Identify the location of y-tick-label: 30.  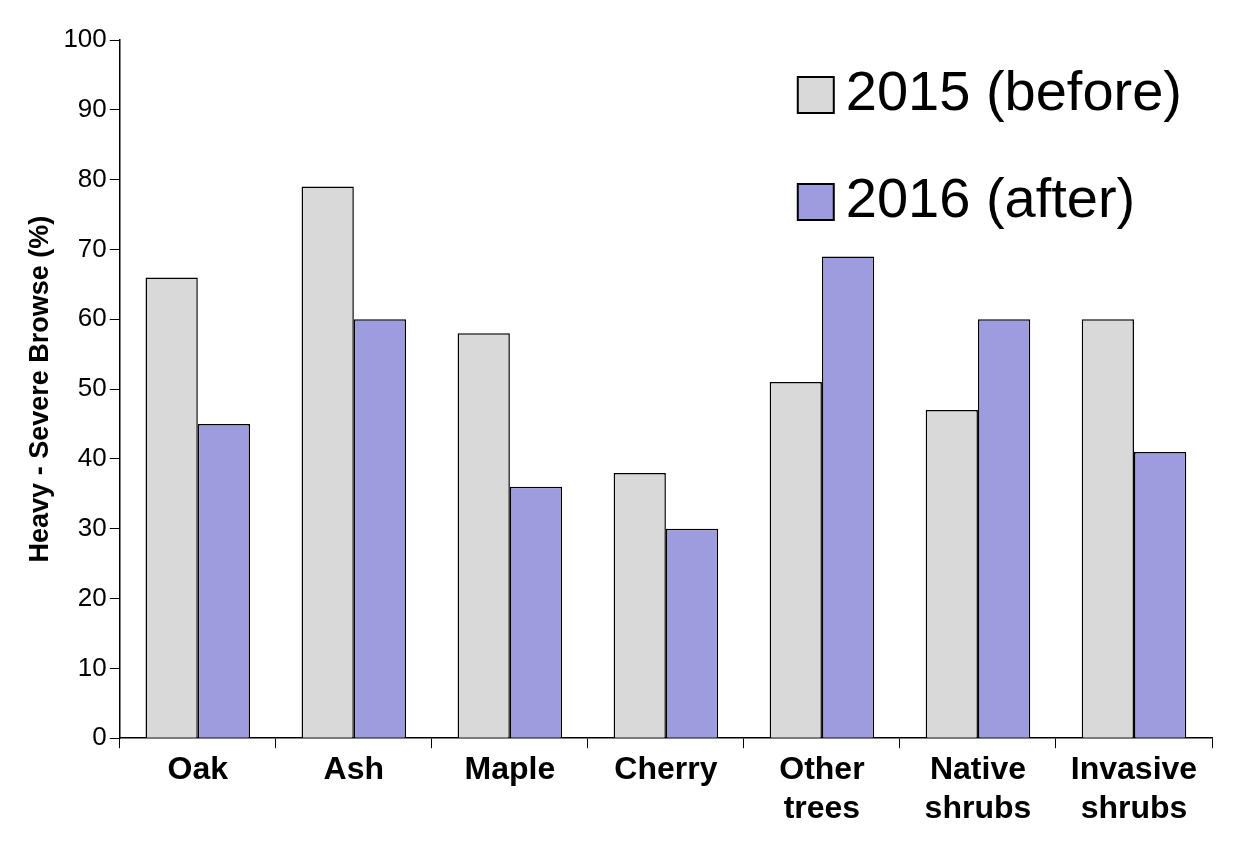
(92, 526).